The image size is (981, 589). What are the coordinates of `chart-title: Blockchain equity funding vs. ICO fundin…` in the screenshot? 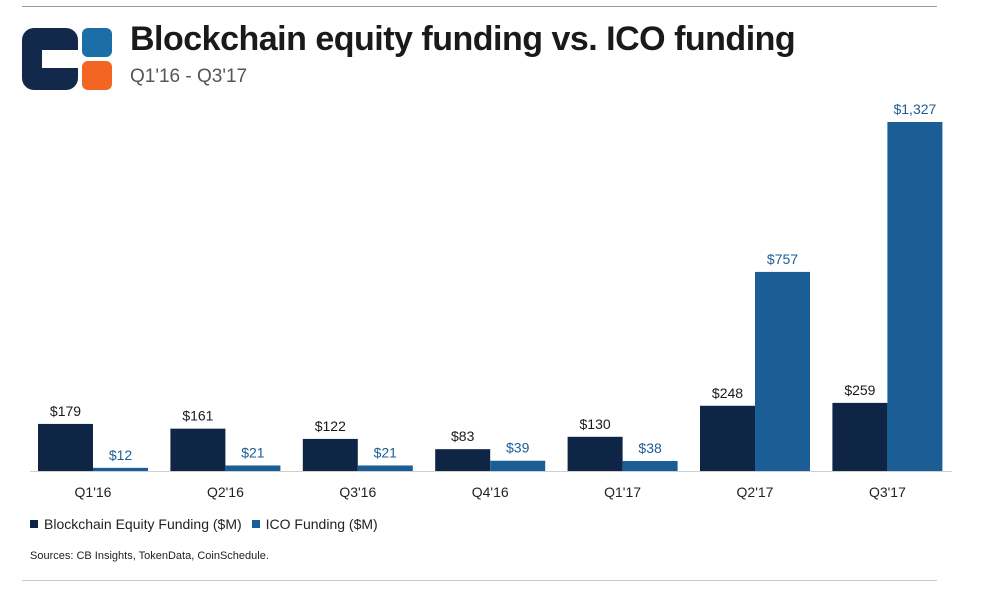 It's located at (463, 39).